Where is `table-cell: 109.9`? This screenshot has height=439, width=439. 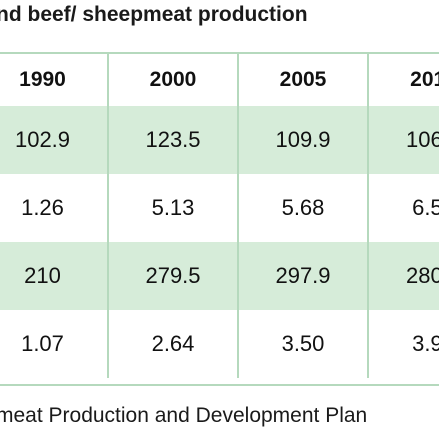
table-cell: 109.9 is located at coordinates (302, 140).